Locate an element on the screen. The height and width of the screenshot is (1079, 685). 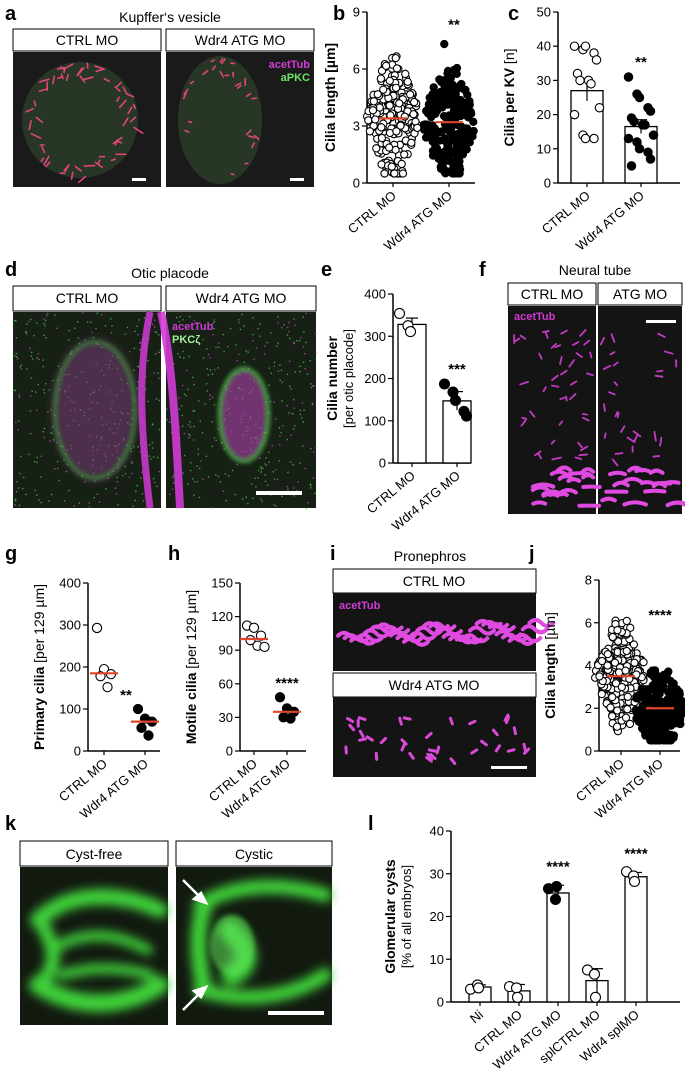
kv-cilia-ctrl is located at coordinates (84, 123).